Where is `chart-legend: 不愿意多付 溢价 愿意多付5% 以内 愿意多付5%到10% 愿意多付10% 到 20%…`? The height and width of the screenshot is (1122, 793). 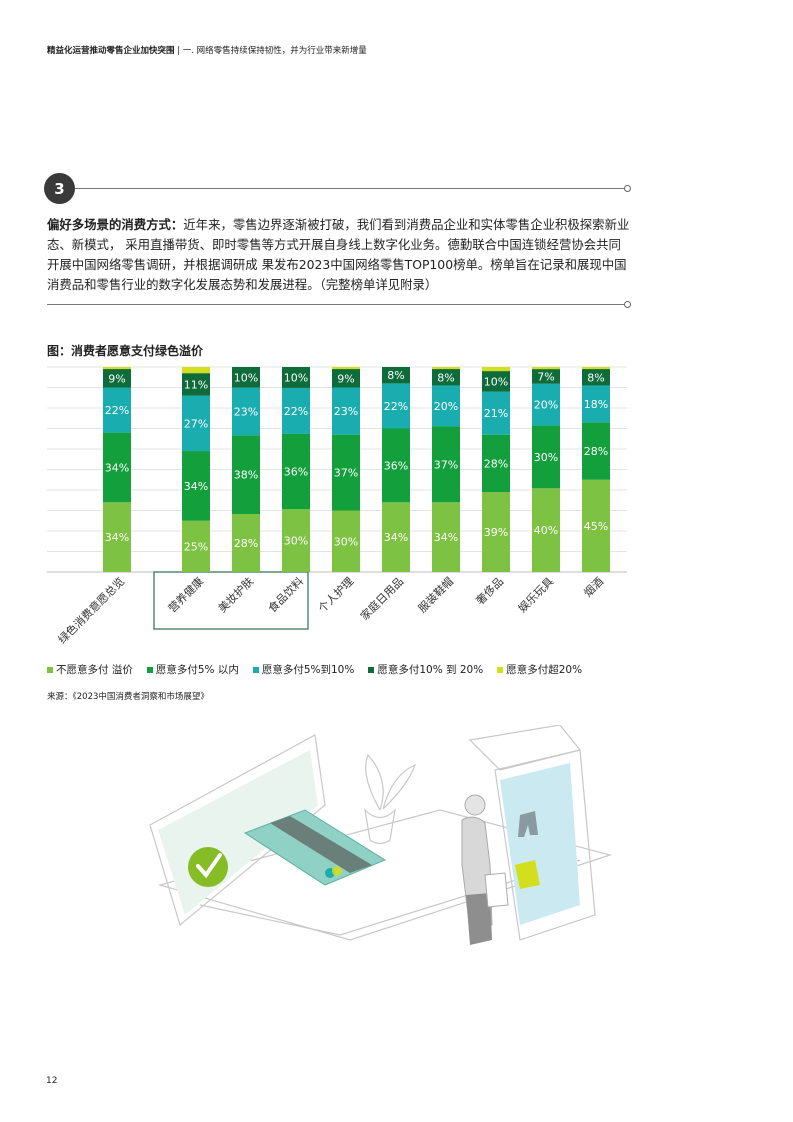
chart-legend: 不愿意多付 溢价 愿意多付5% 以内 愿意多付5%到10% 愿意多付10% 到 20%… is located at coordinates (314, 669).